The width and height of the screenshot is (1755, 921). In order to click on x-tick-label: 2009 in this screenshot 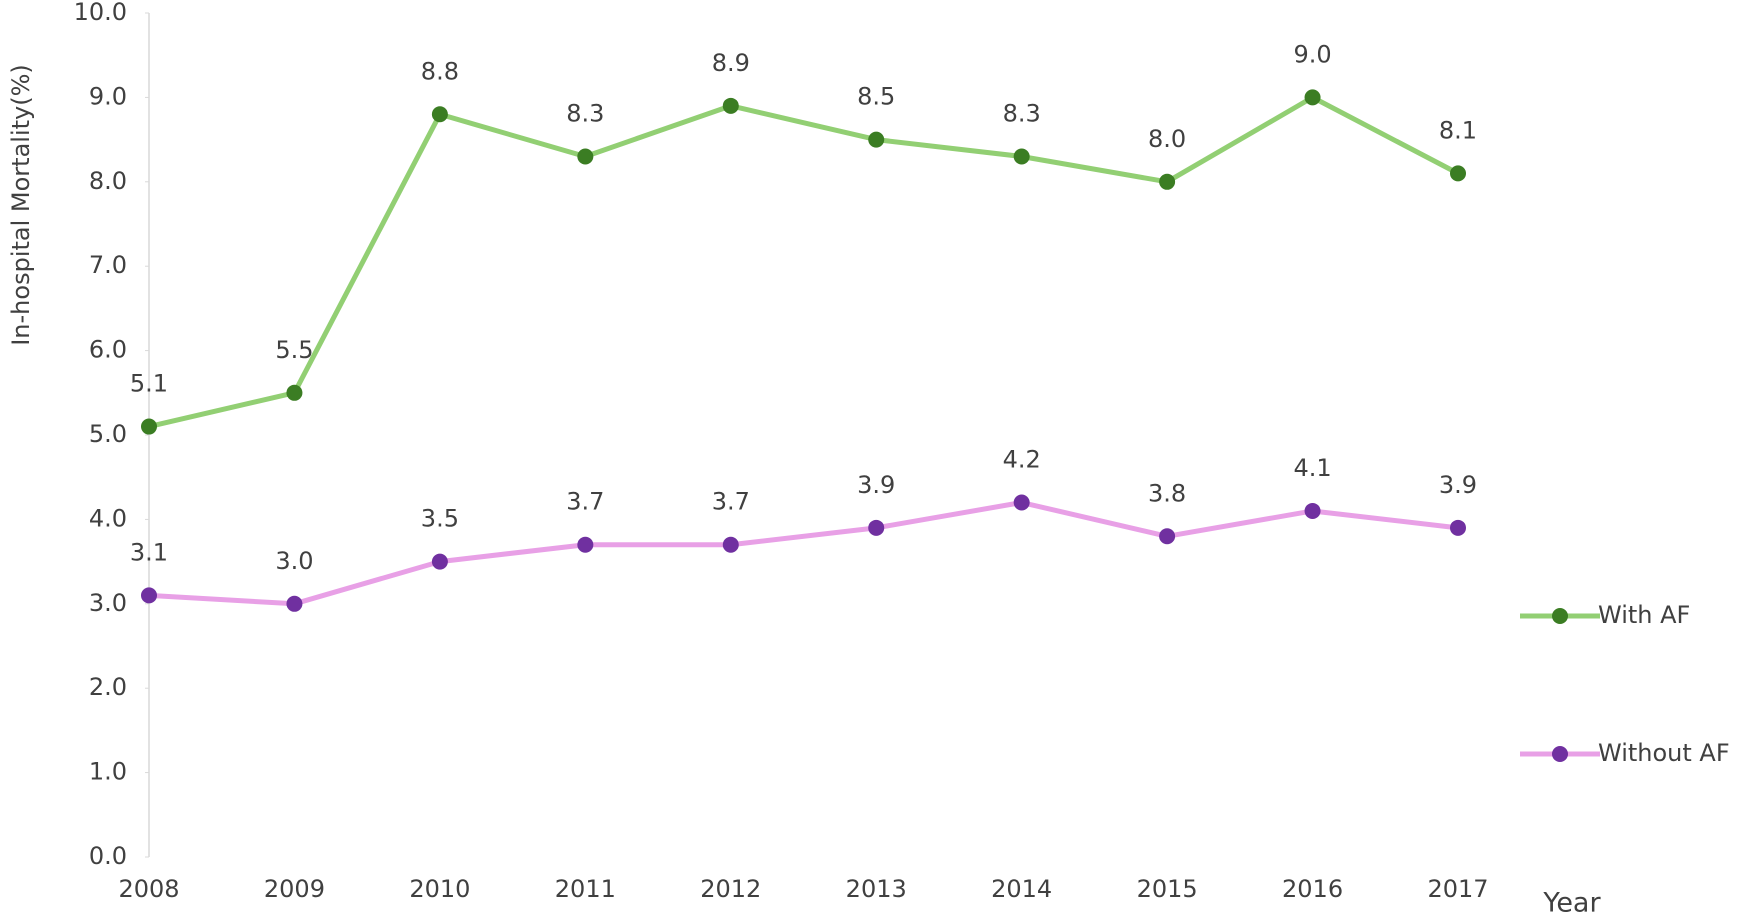, I will do `click(294, 889)`.